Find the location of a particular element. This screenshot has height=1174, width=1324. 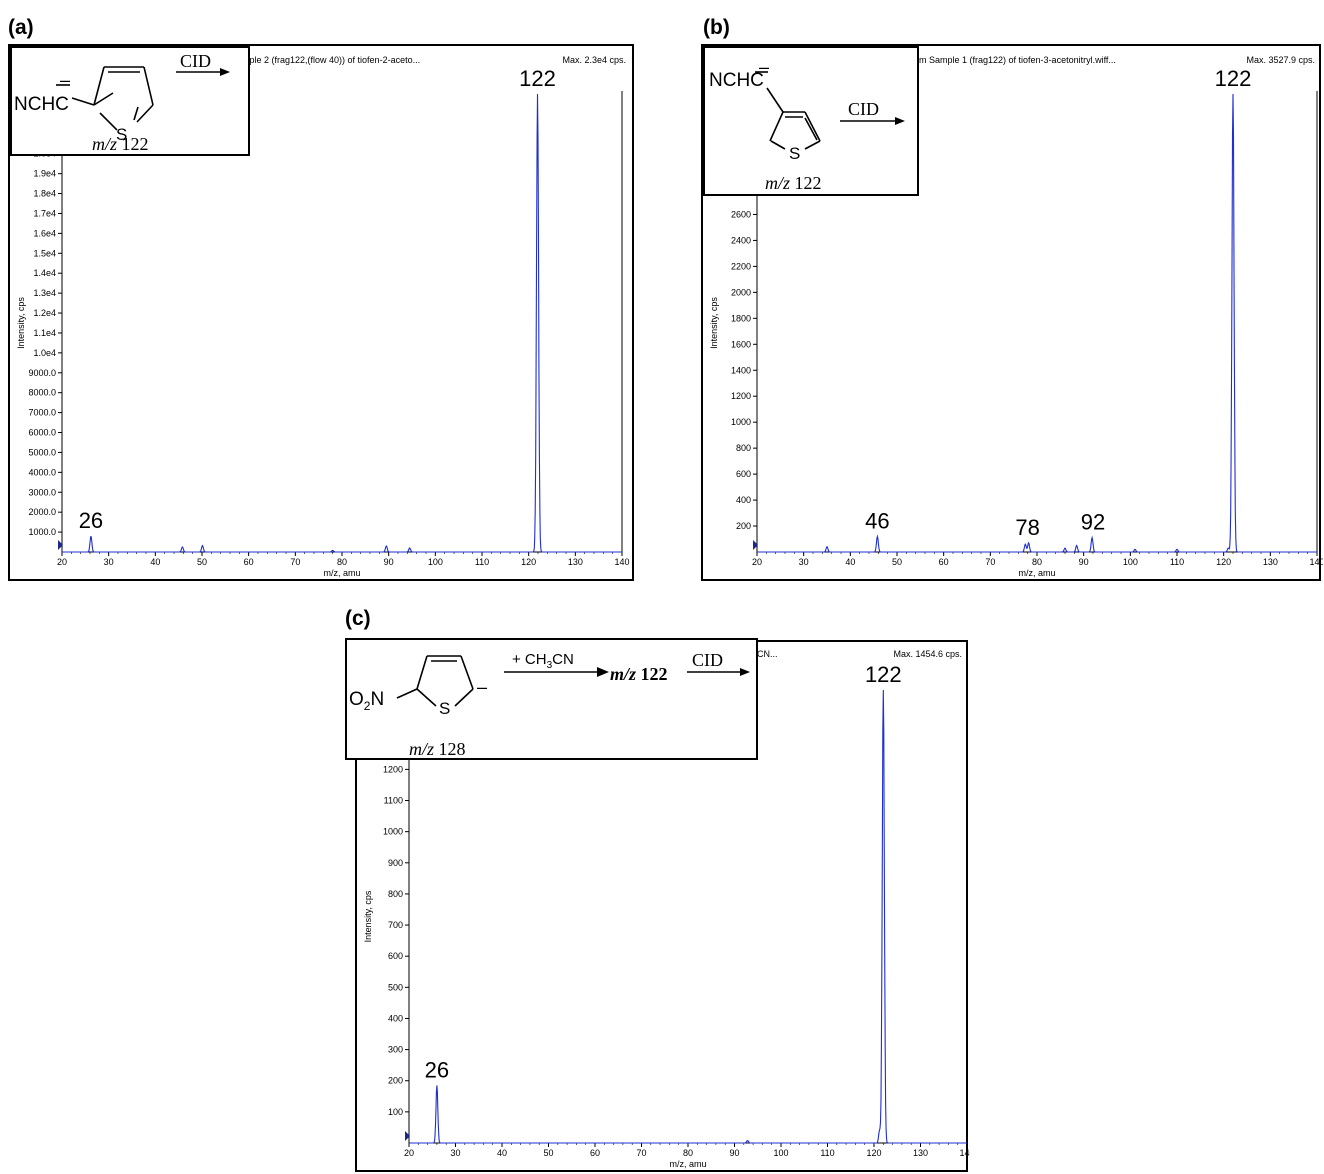

structure-drawing-c: O2N – S + CH3CN m/z 122 CID m/z 128 is located at coordinates (549, 704).